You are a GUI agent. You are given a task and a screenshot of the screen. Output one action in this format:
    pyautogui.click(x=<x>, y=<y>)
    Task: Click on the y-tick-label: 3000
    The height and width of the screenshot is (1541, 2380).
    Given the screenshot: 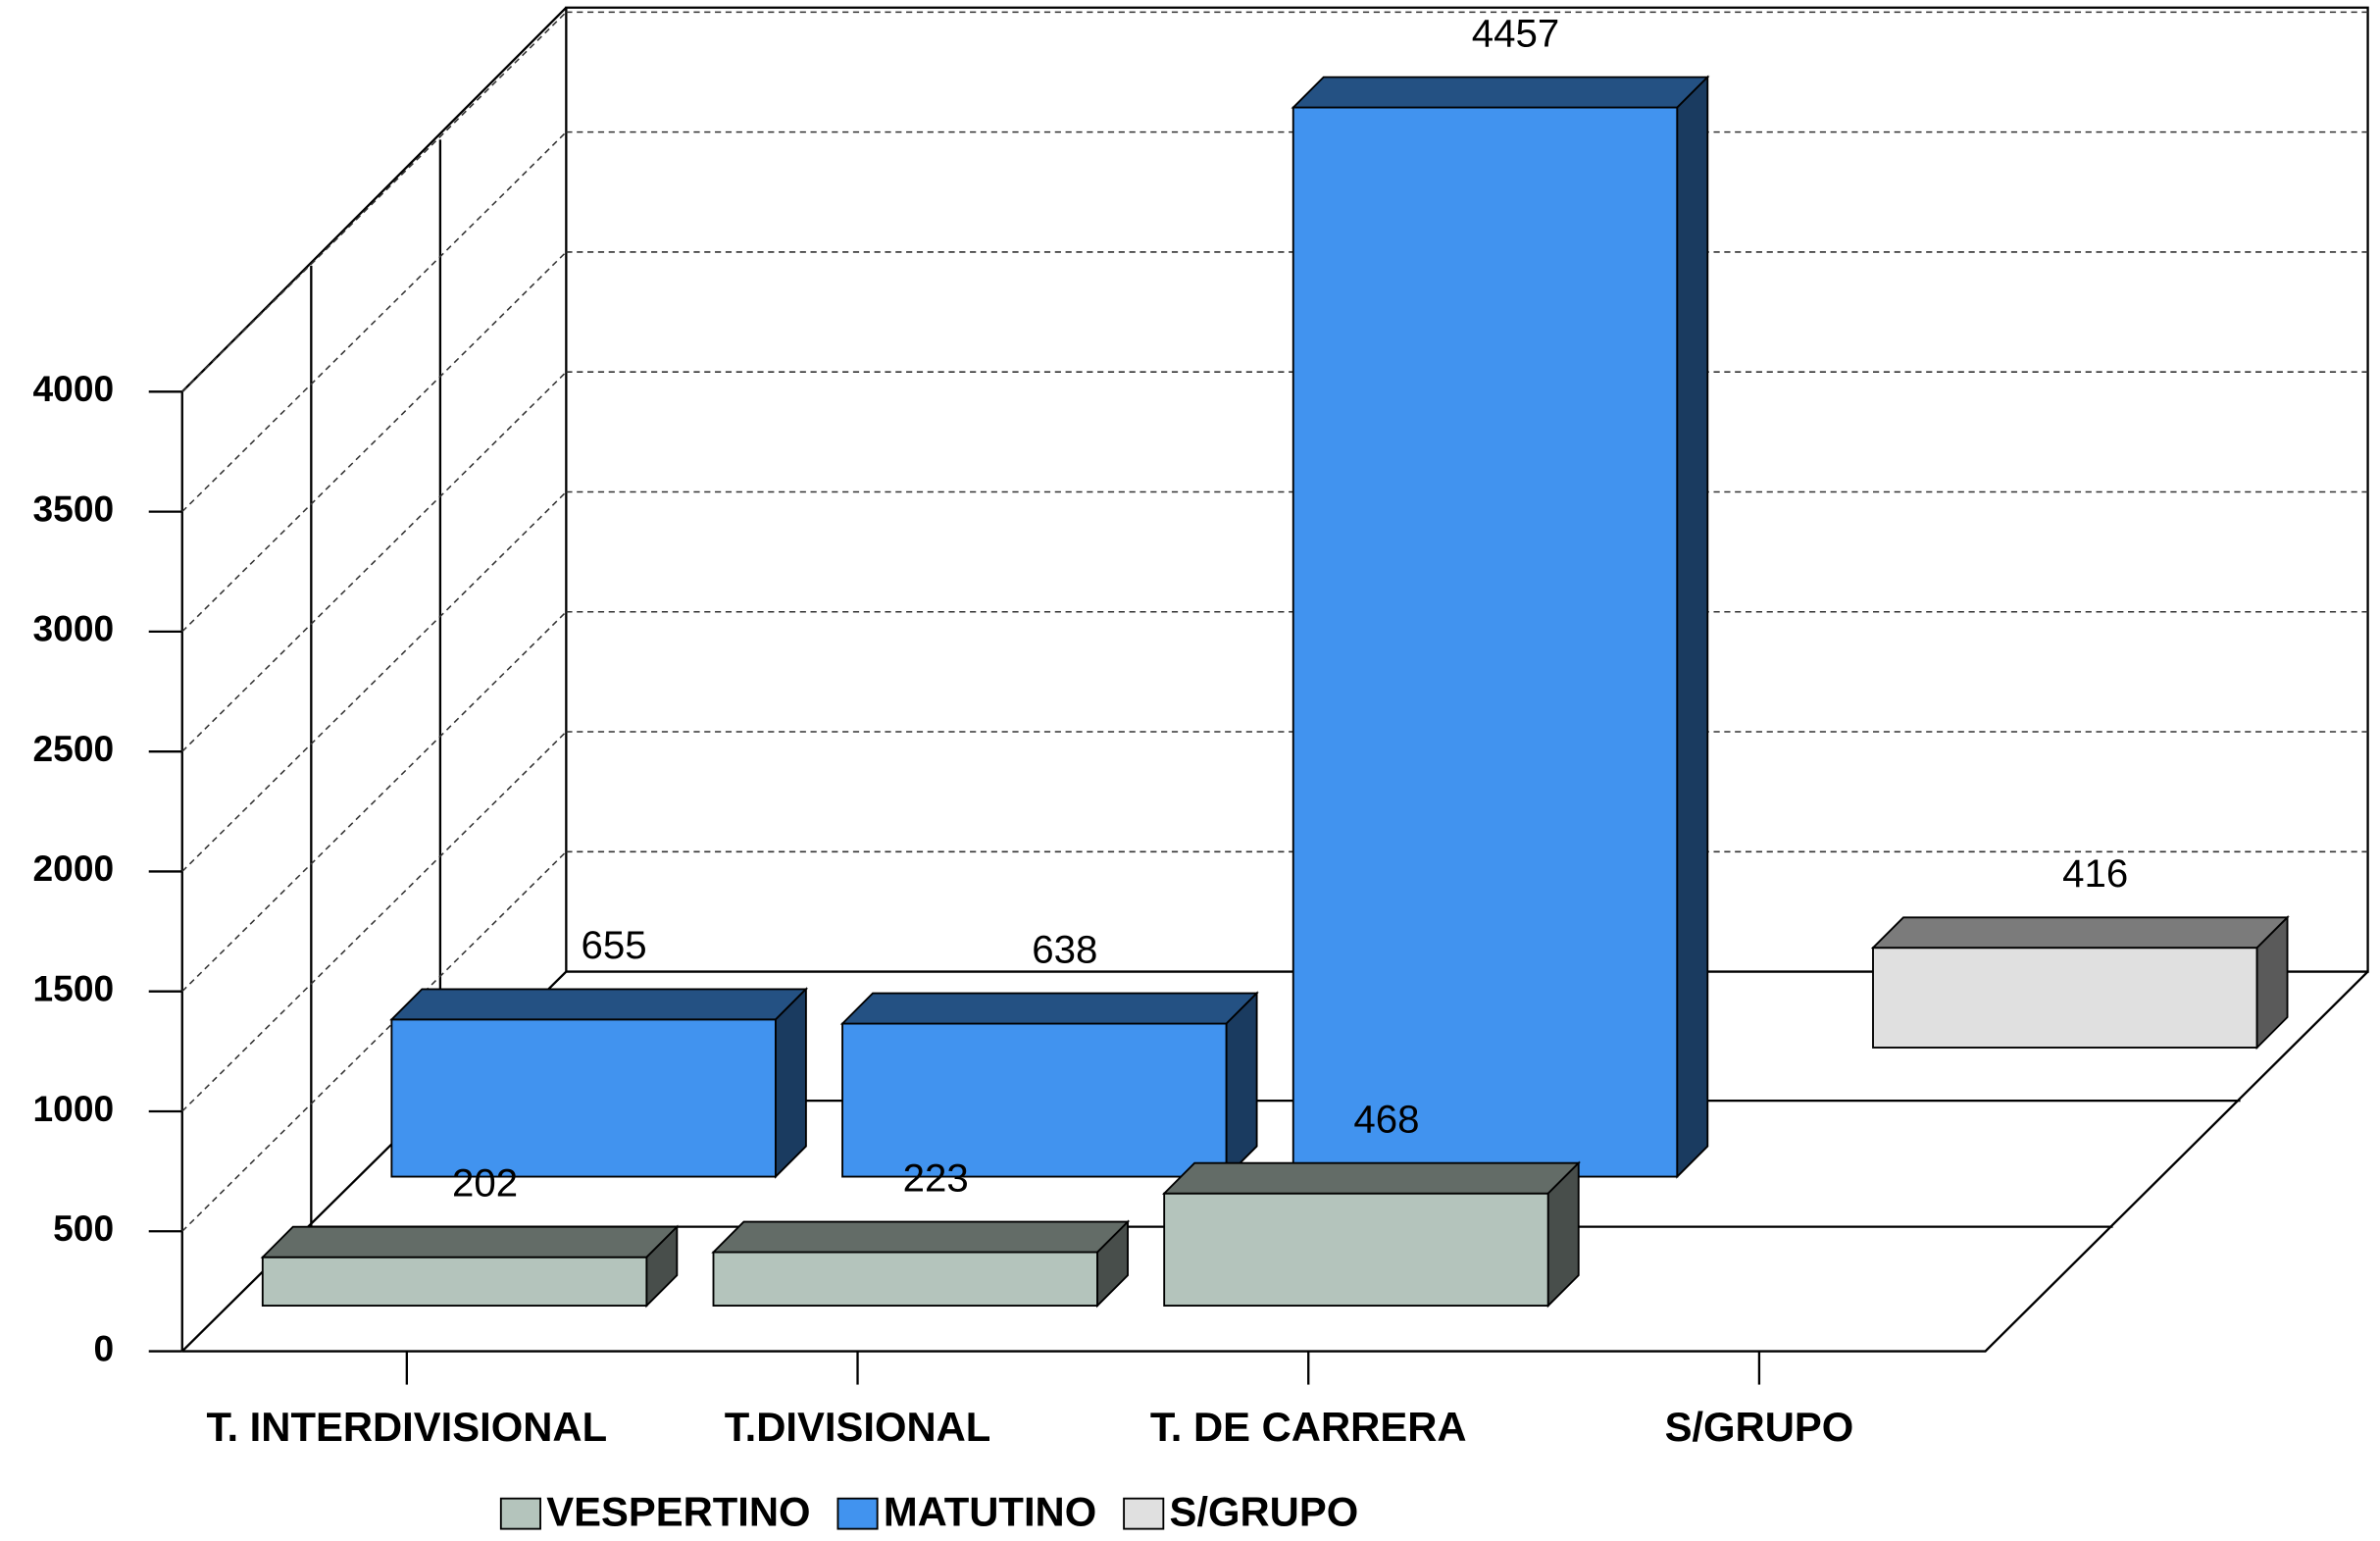 What is the action you would take?
    pyautogui.click(x=74, y=628)
    